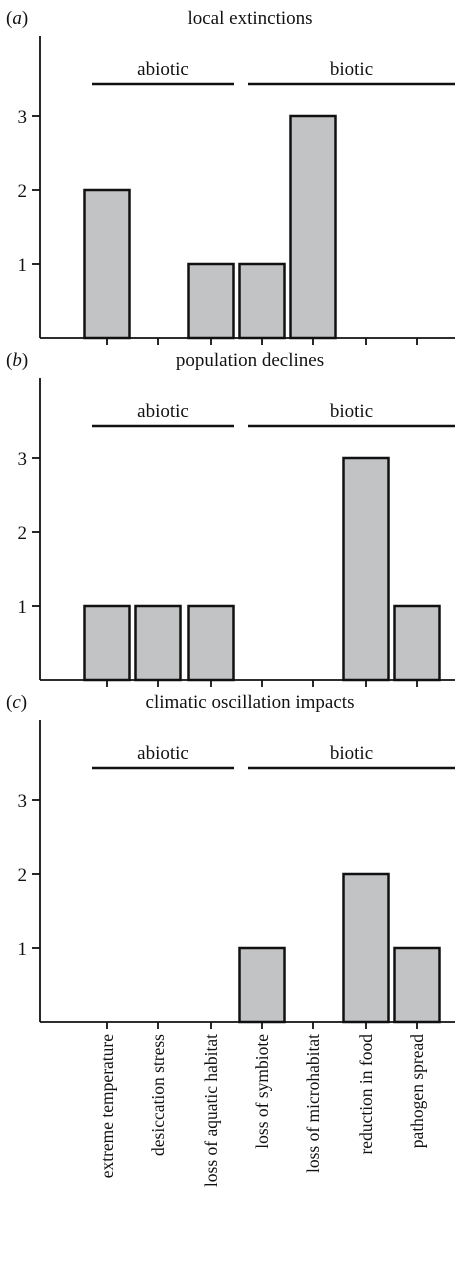  I want to click on panel-title: climatic oscillation impacts, so click(250, 702).